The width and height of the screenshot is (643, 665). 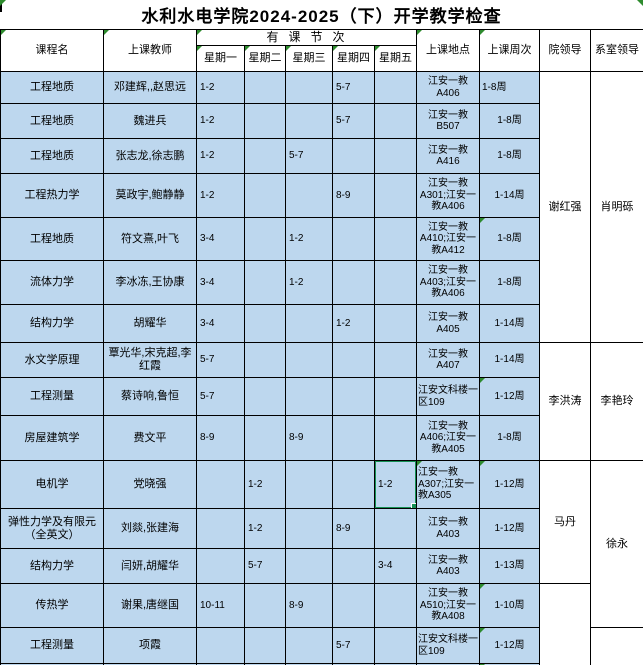 I want to click on header-friday: 星期五, so click(x=395, y=58).